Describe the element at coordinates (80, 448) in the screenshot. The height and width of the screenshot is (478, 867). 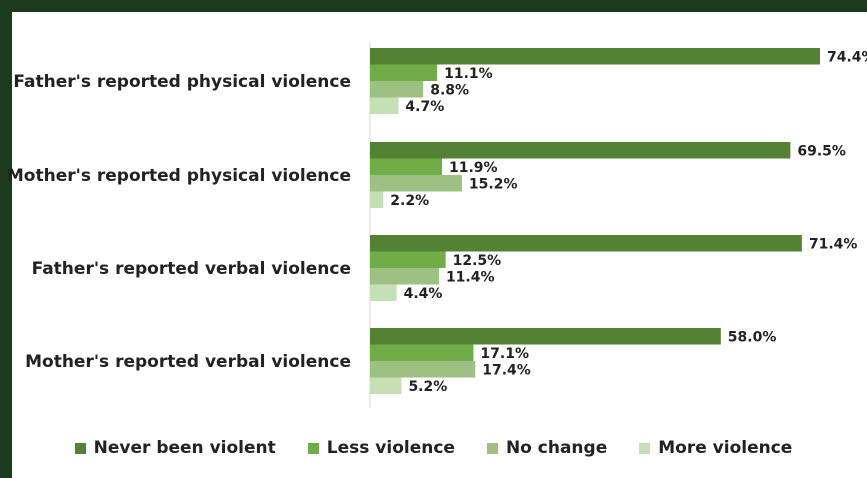
I see `legend-swatch-never-been-violent` at that location.